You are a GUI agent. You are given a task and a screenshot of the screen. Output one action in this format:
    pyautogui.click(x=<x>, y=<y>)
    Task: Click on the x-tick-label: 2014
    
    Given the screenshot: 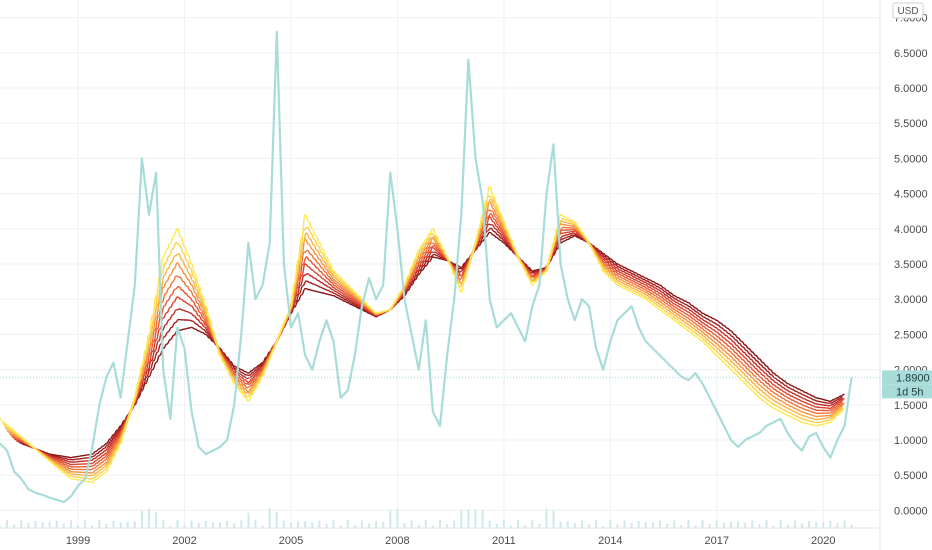 What is the action you would take?
    pyautogui.click(x=610, y=541)
    